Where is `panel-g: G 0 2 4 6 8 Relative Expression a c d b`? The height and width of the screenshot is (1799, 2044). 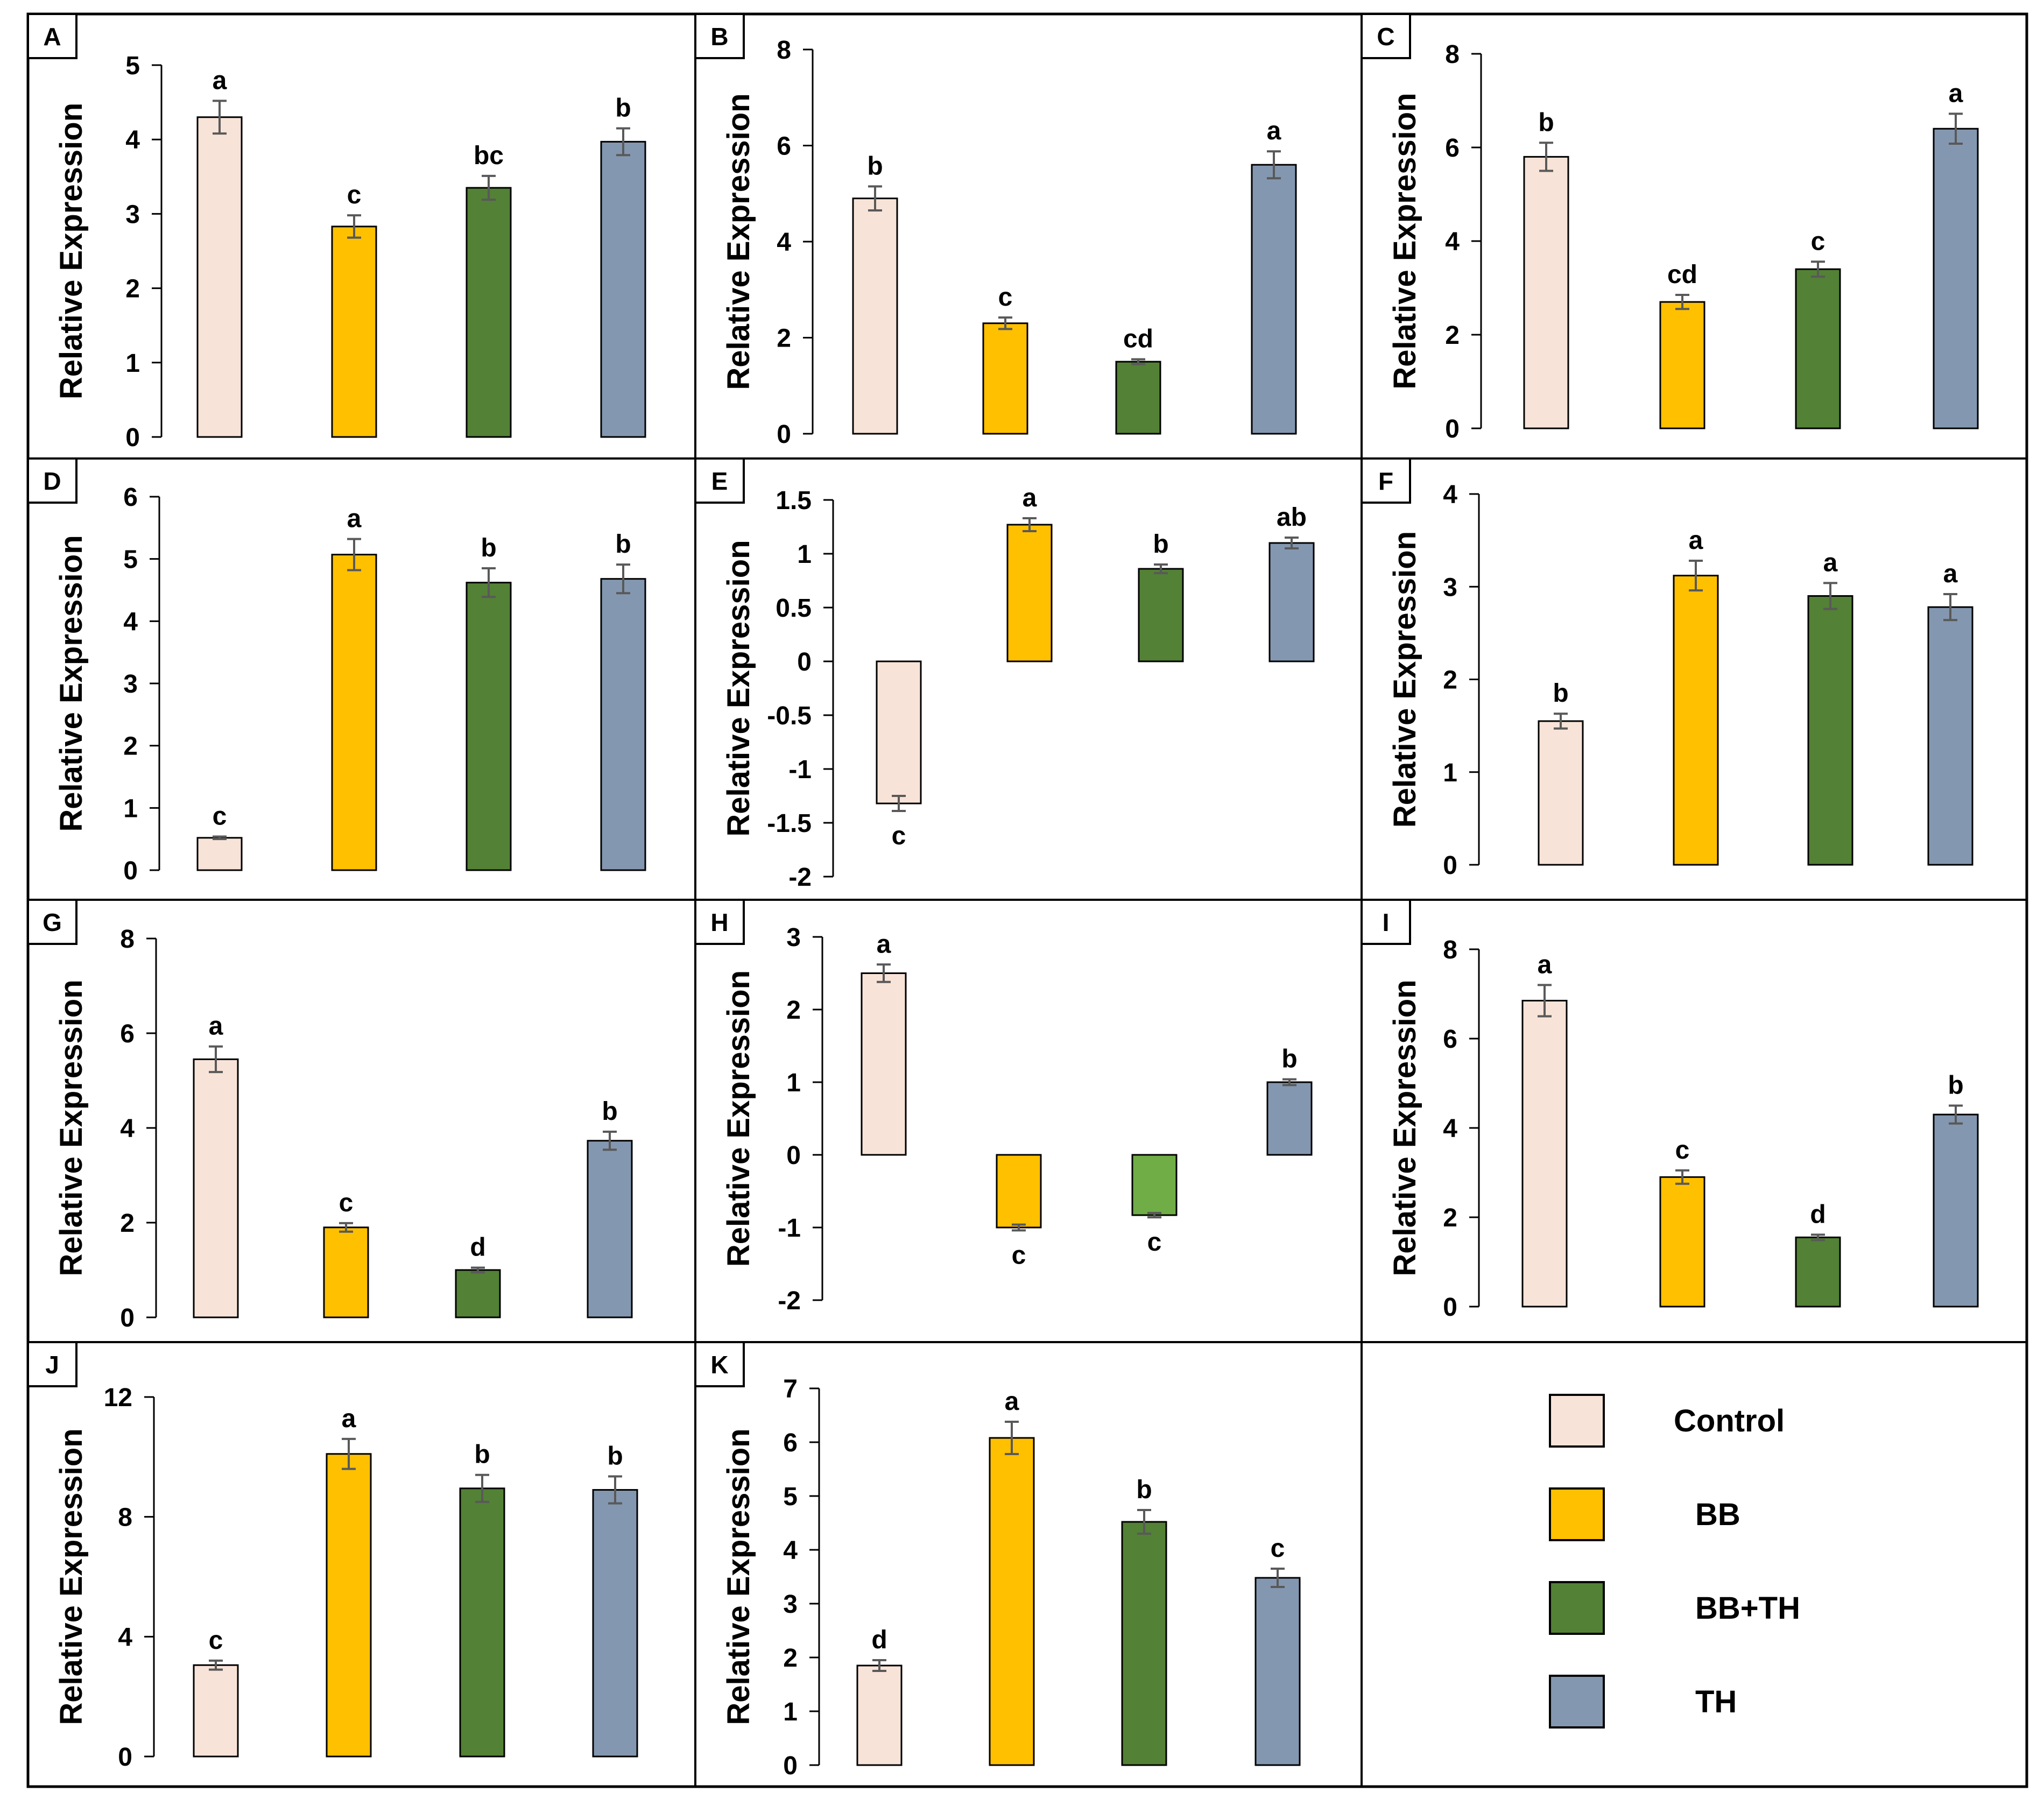
panel-g: G 0 2 4 6 8 Relative Expression a c d b is located at coordinates (330, 1115).